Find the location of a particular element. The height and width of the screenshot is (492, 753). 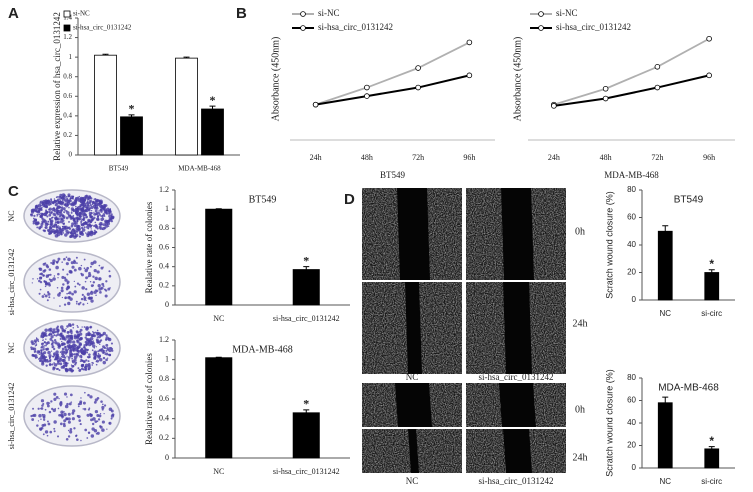

panel-letter: D is located at coordinates (349, 199).